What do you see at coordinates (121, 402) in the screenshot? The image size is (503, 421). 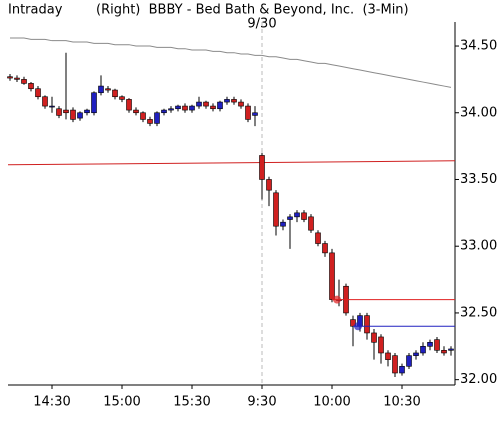 I see `x-tick-label: 15:00` at bounding box center [121, 402].